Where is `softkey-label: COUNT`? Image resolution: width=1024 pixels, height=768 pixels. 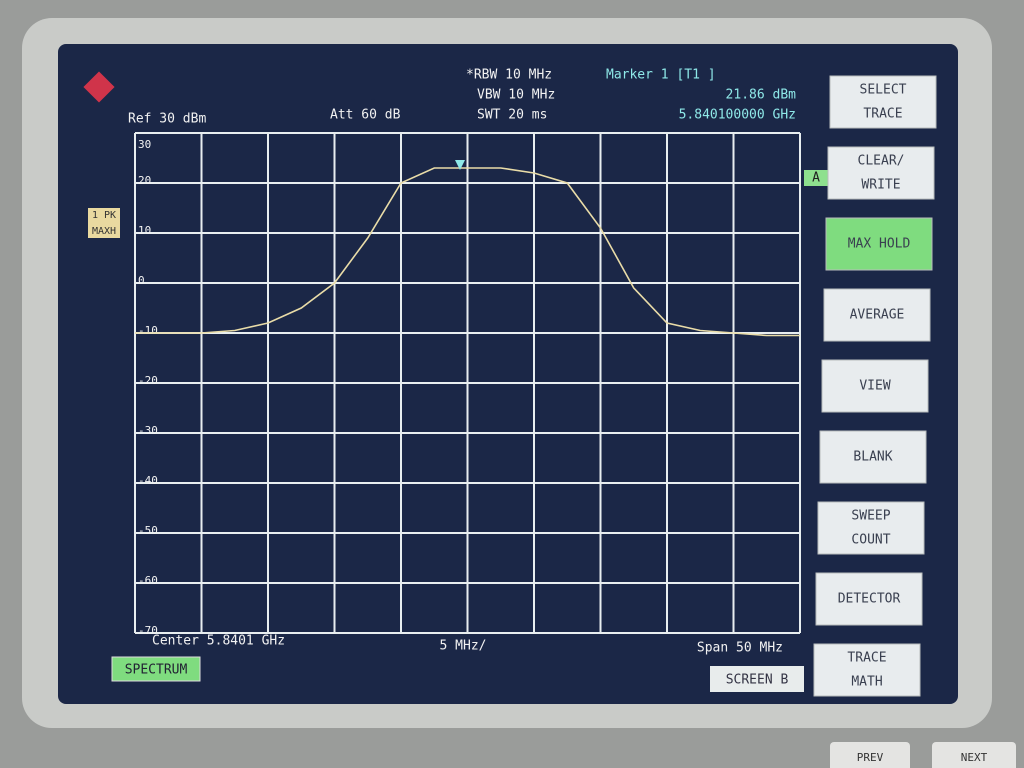
softkey-label: COUNT is located at coordinates (870, 540).